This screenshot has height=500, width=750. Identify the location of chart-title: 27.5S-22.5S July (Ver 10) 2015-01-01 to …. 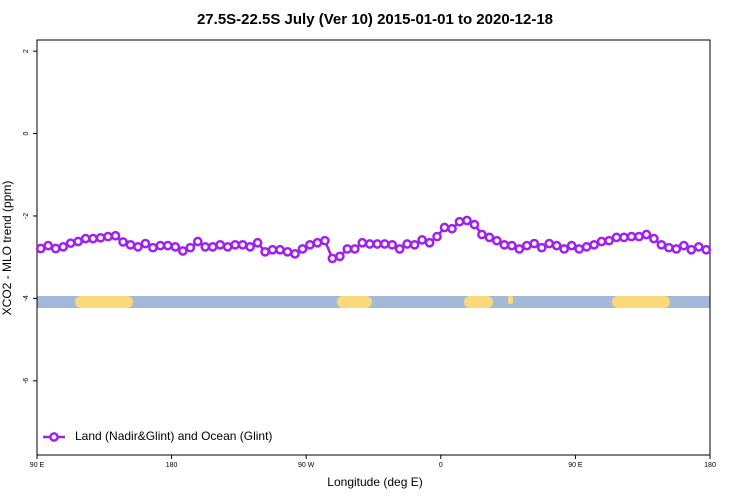
(375, 19).